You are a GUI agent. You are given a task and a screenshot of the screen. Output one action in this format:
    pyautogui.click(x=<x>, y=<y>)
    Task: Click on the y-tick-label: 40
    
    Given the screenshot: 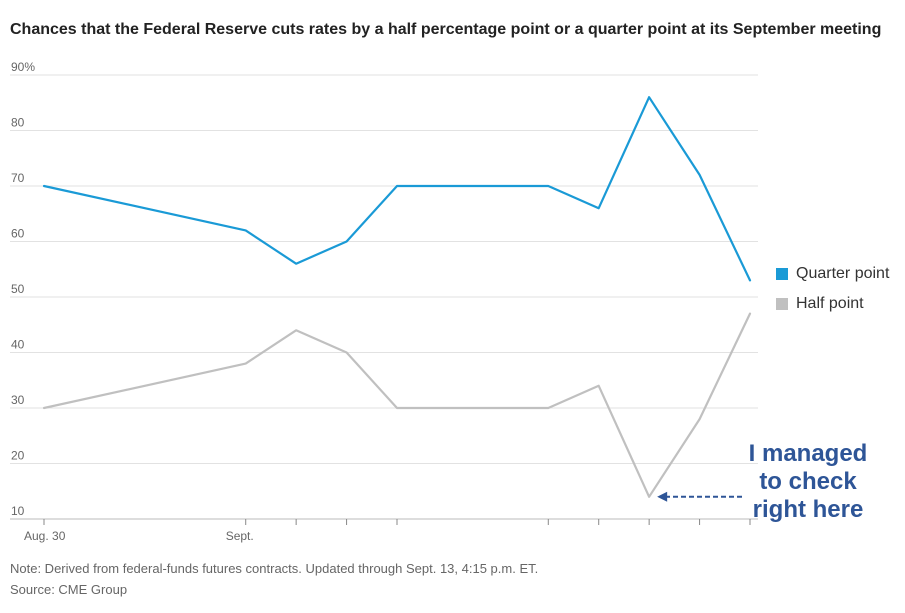 What is the action you would take?
    pyautogui.click(x=18, y=345)
    